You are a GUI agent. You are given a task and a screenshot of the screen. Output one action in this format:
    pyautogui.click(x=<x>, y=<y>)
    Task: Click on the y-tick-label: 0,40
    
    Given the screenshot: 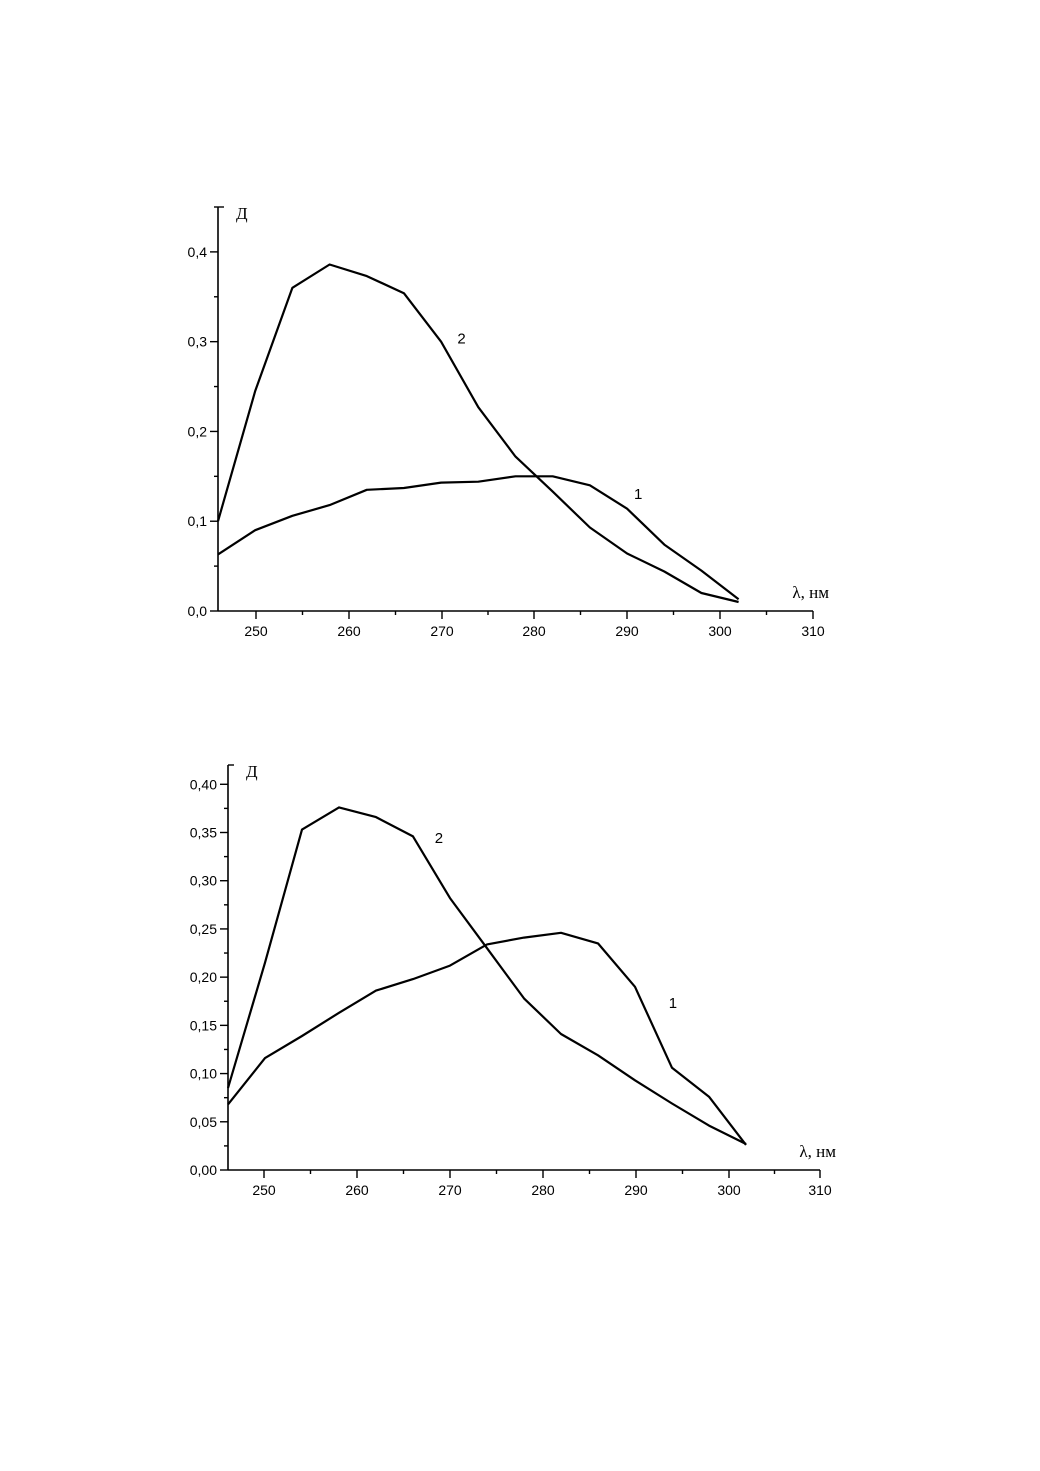 What is the action you would take?
    pyautogui.click(x=203, y=784)
    